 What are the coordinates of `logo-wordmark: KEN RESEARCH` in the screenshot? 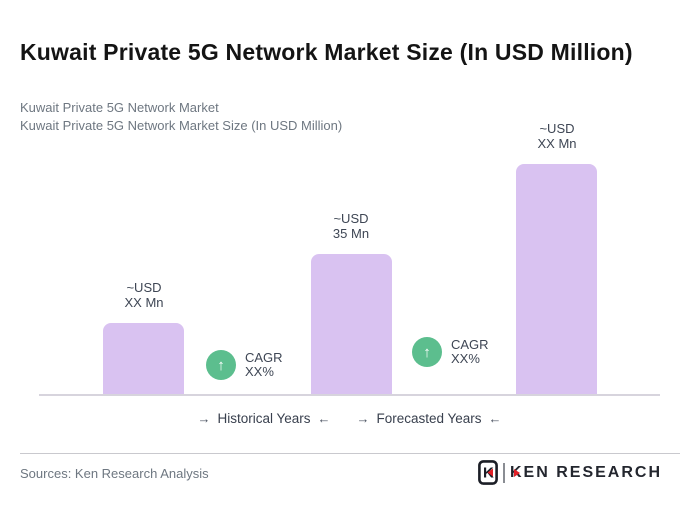 It's located at (586, 473).